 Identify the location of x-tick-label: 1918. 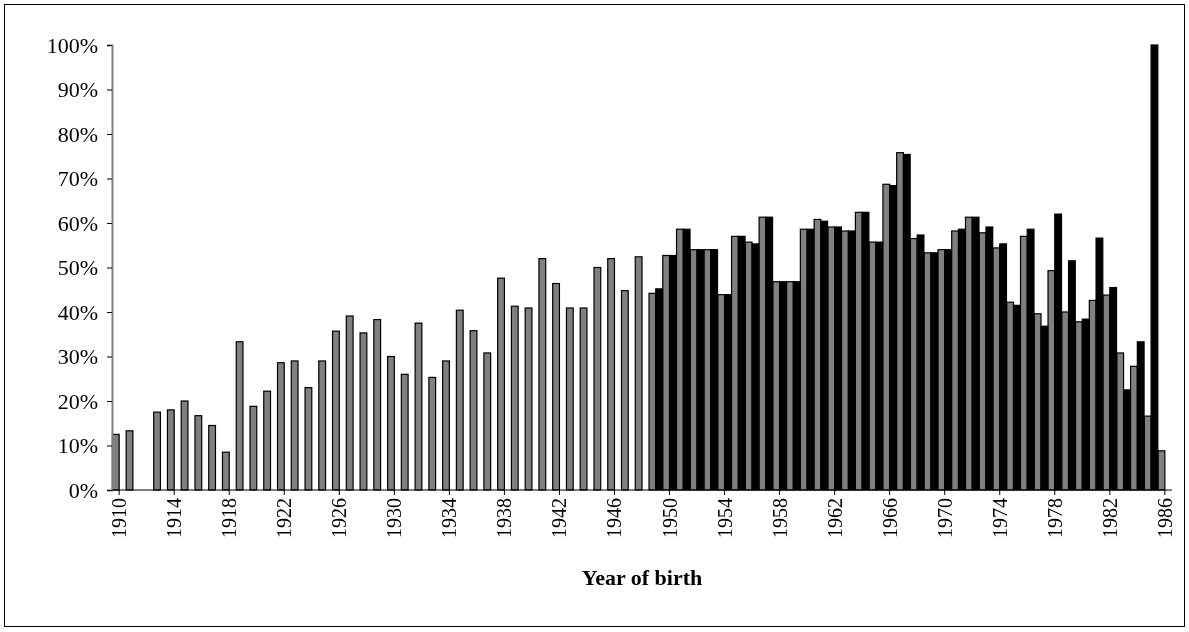
(229, 518).